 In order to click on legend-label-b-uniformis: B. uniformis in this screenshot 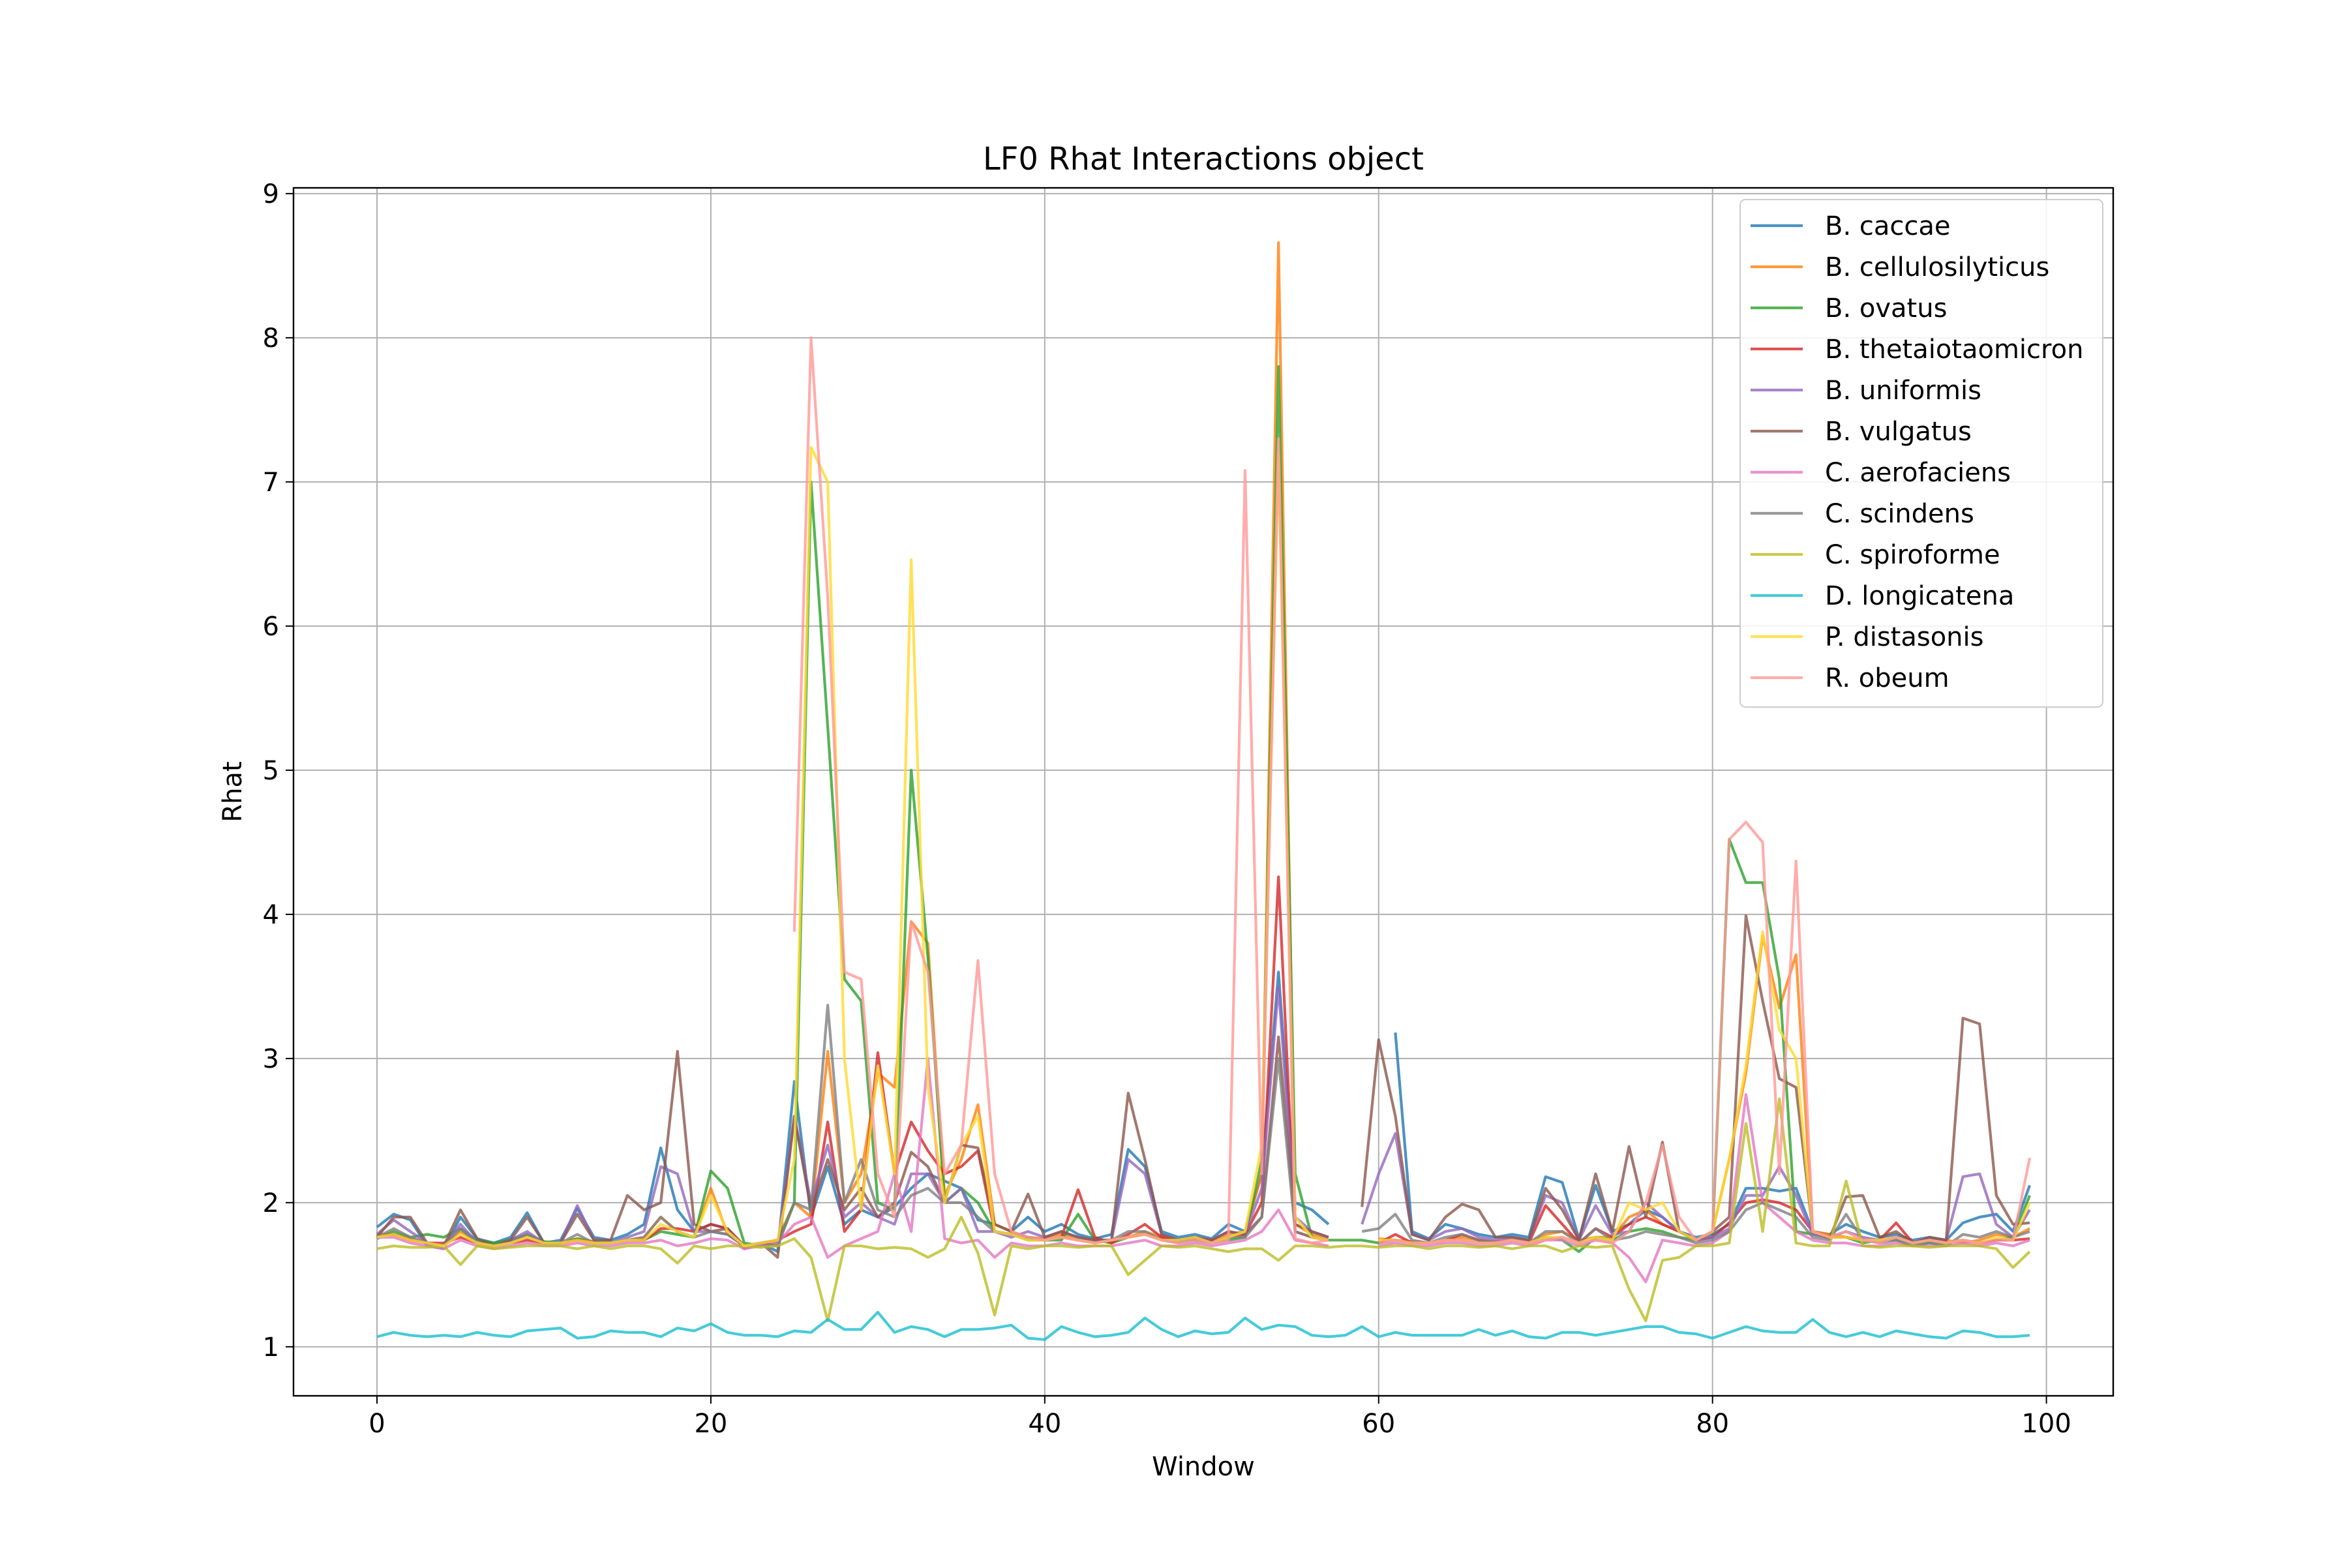, I will do `click(1903, 391)`.